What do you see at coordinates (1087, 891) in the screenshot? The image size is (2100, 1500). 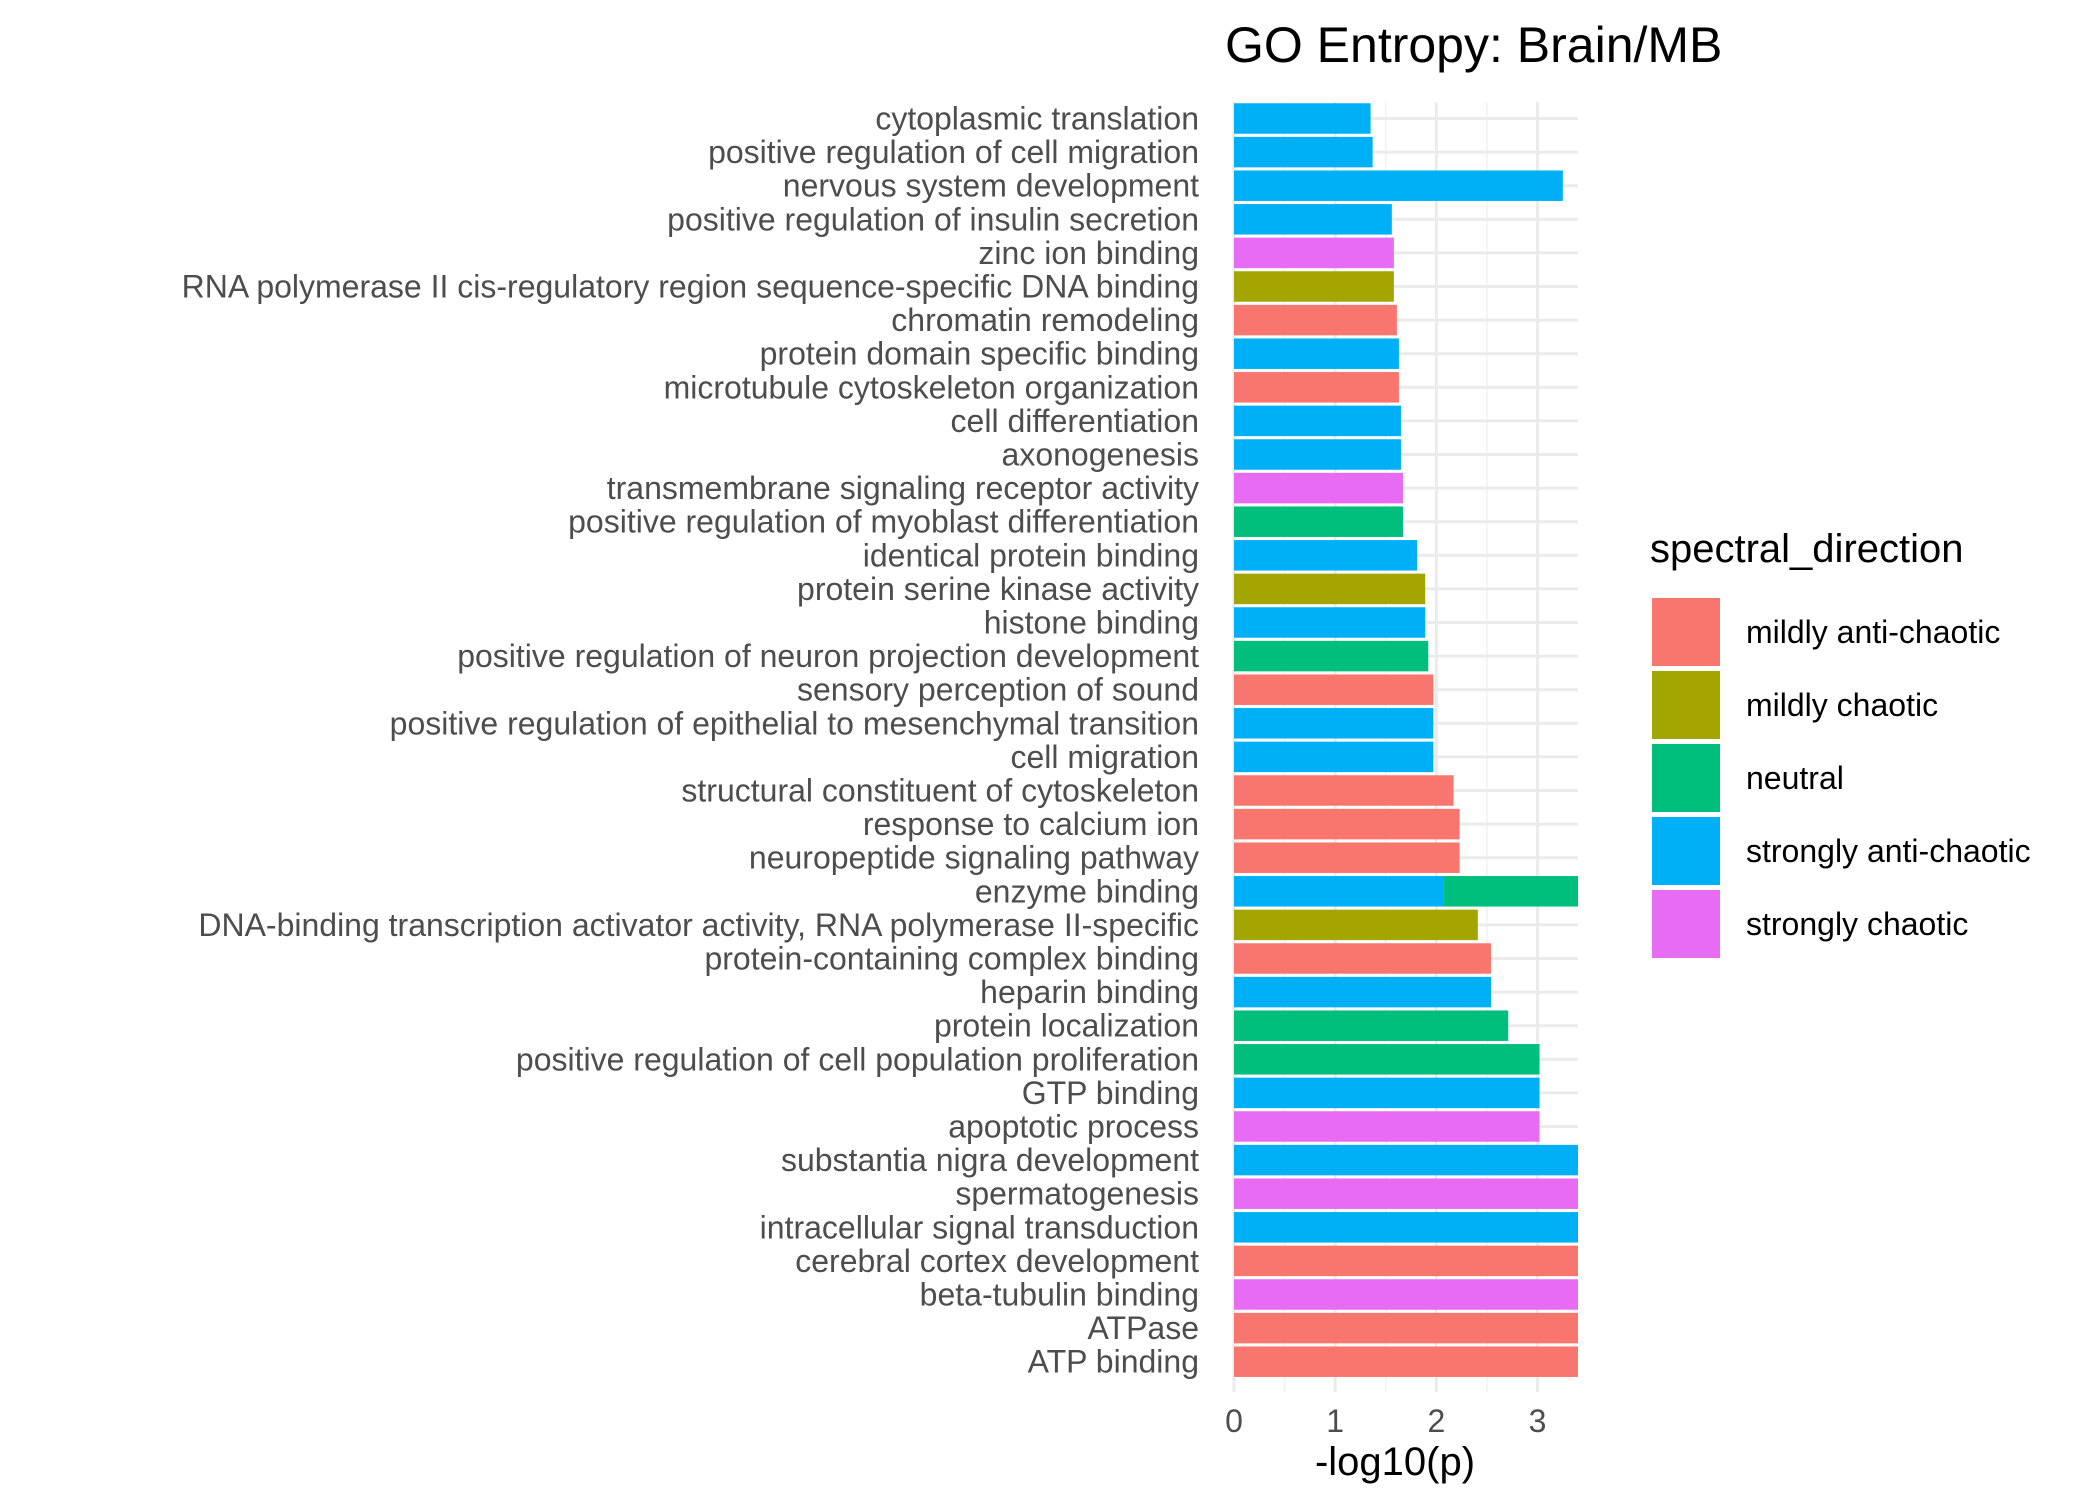 I see `category-label: enzyme binding` at bounding box center [1087, 891].